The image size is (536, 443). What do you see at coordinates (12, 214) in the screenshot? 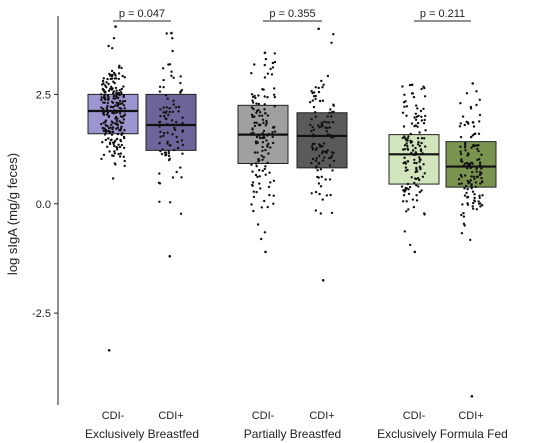
I see `y-axis-title: log sIgA (mg/g feces)` at bounding box center [12, 214].